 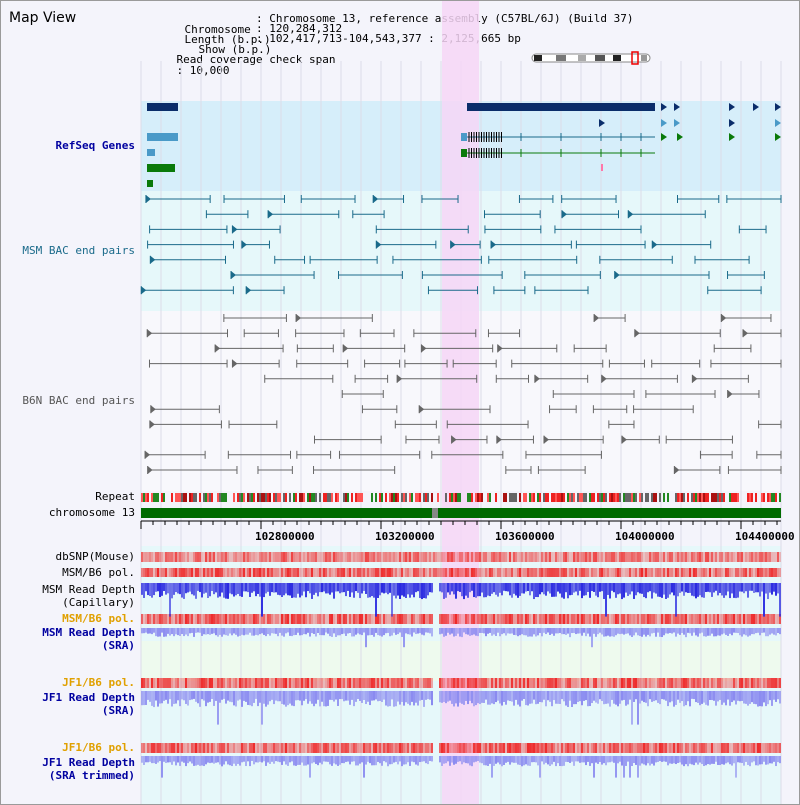 What do you see at coordinates (98, 572) in the screenshot?
I see `track-label-msm-b6-pol-1: MSM/B6 pol.` at bounding box center [98, 572].